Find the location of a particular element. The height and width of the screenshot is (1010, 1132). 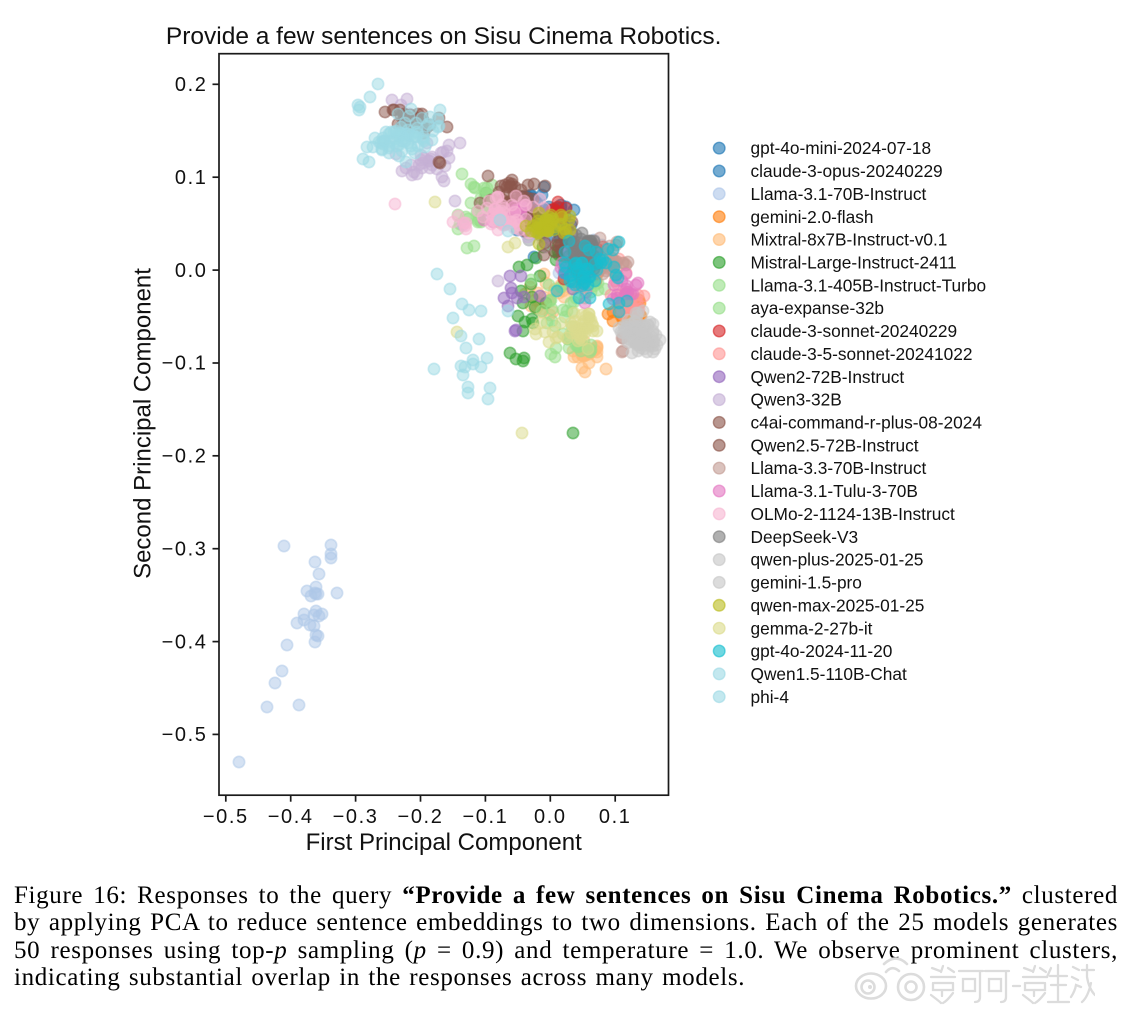

svg-text: claude-3-opus-20240229 is located at coordinates (847, 171).